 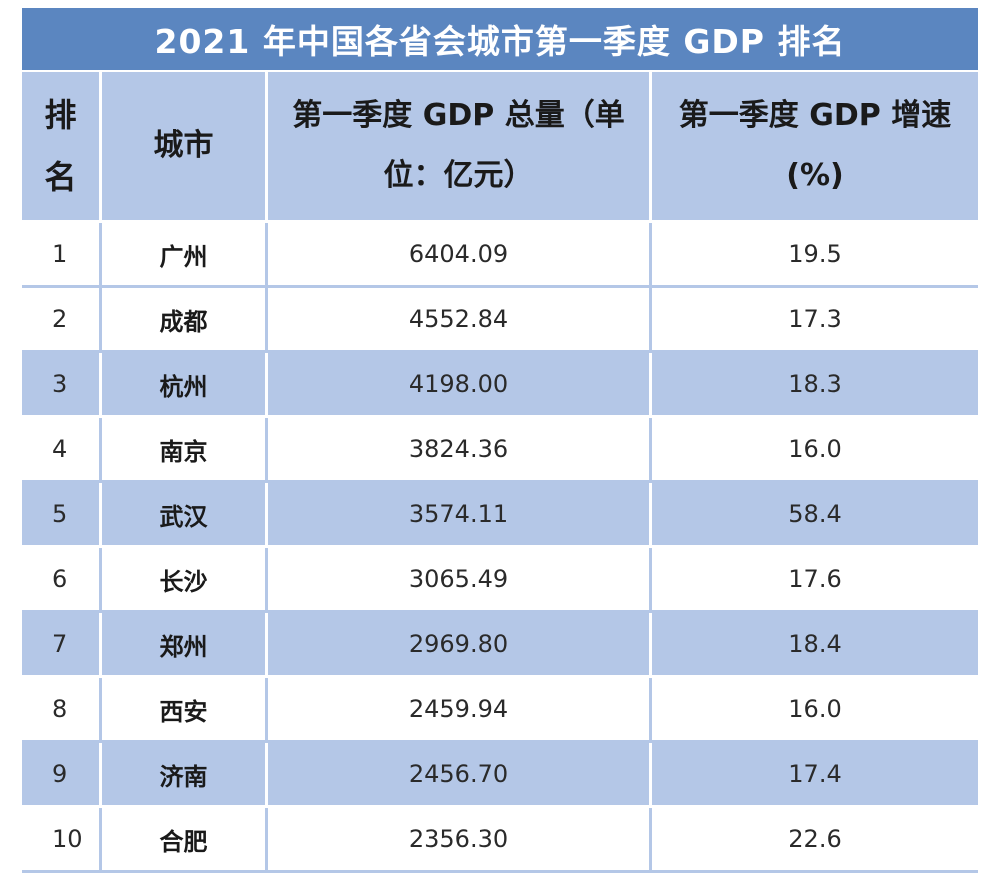 I want to click on table-row: 7 郑州 2969.80 18.4, so click(x=500, y=645).